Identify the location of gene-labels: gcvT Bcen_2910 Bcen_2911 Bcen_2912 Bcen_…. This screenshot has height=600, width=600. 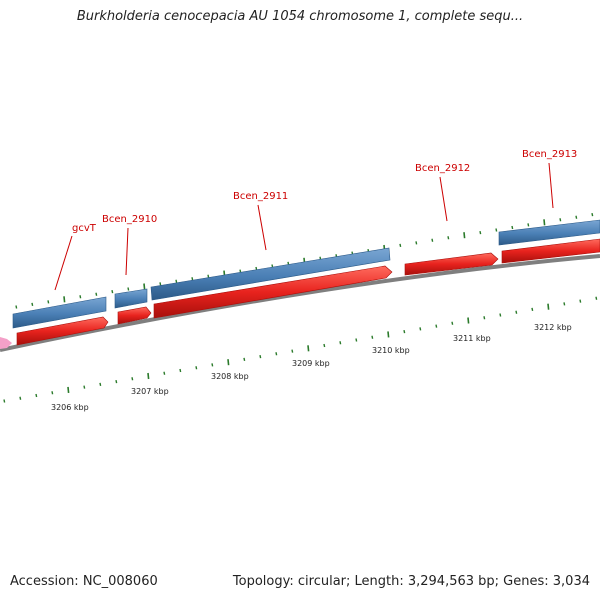
(324, 191).